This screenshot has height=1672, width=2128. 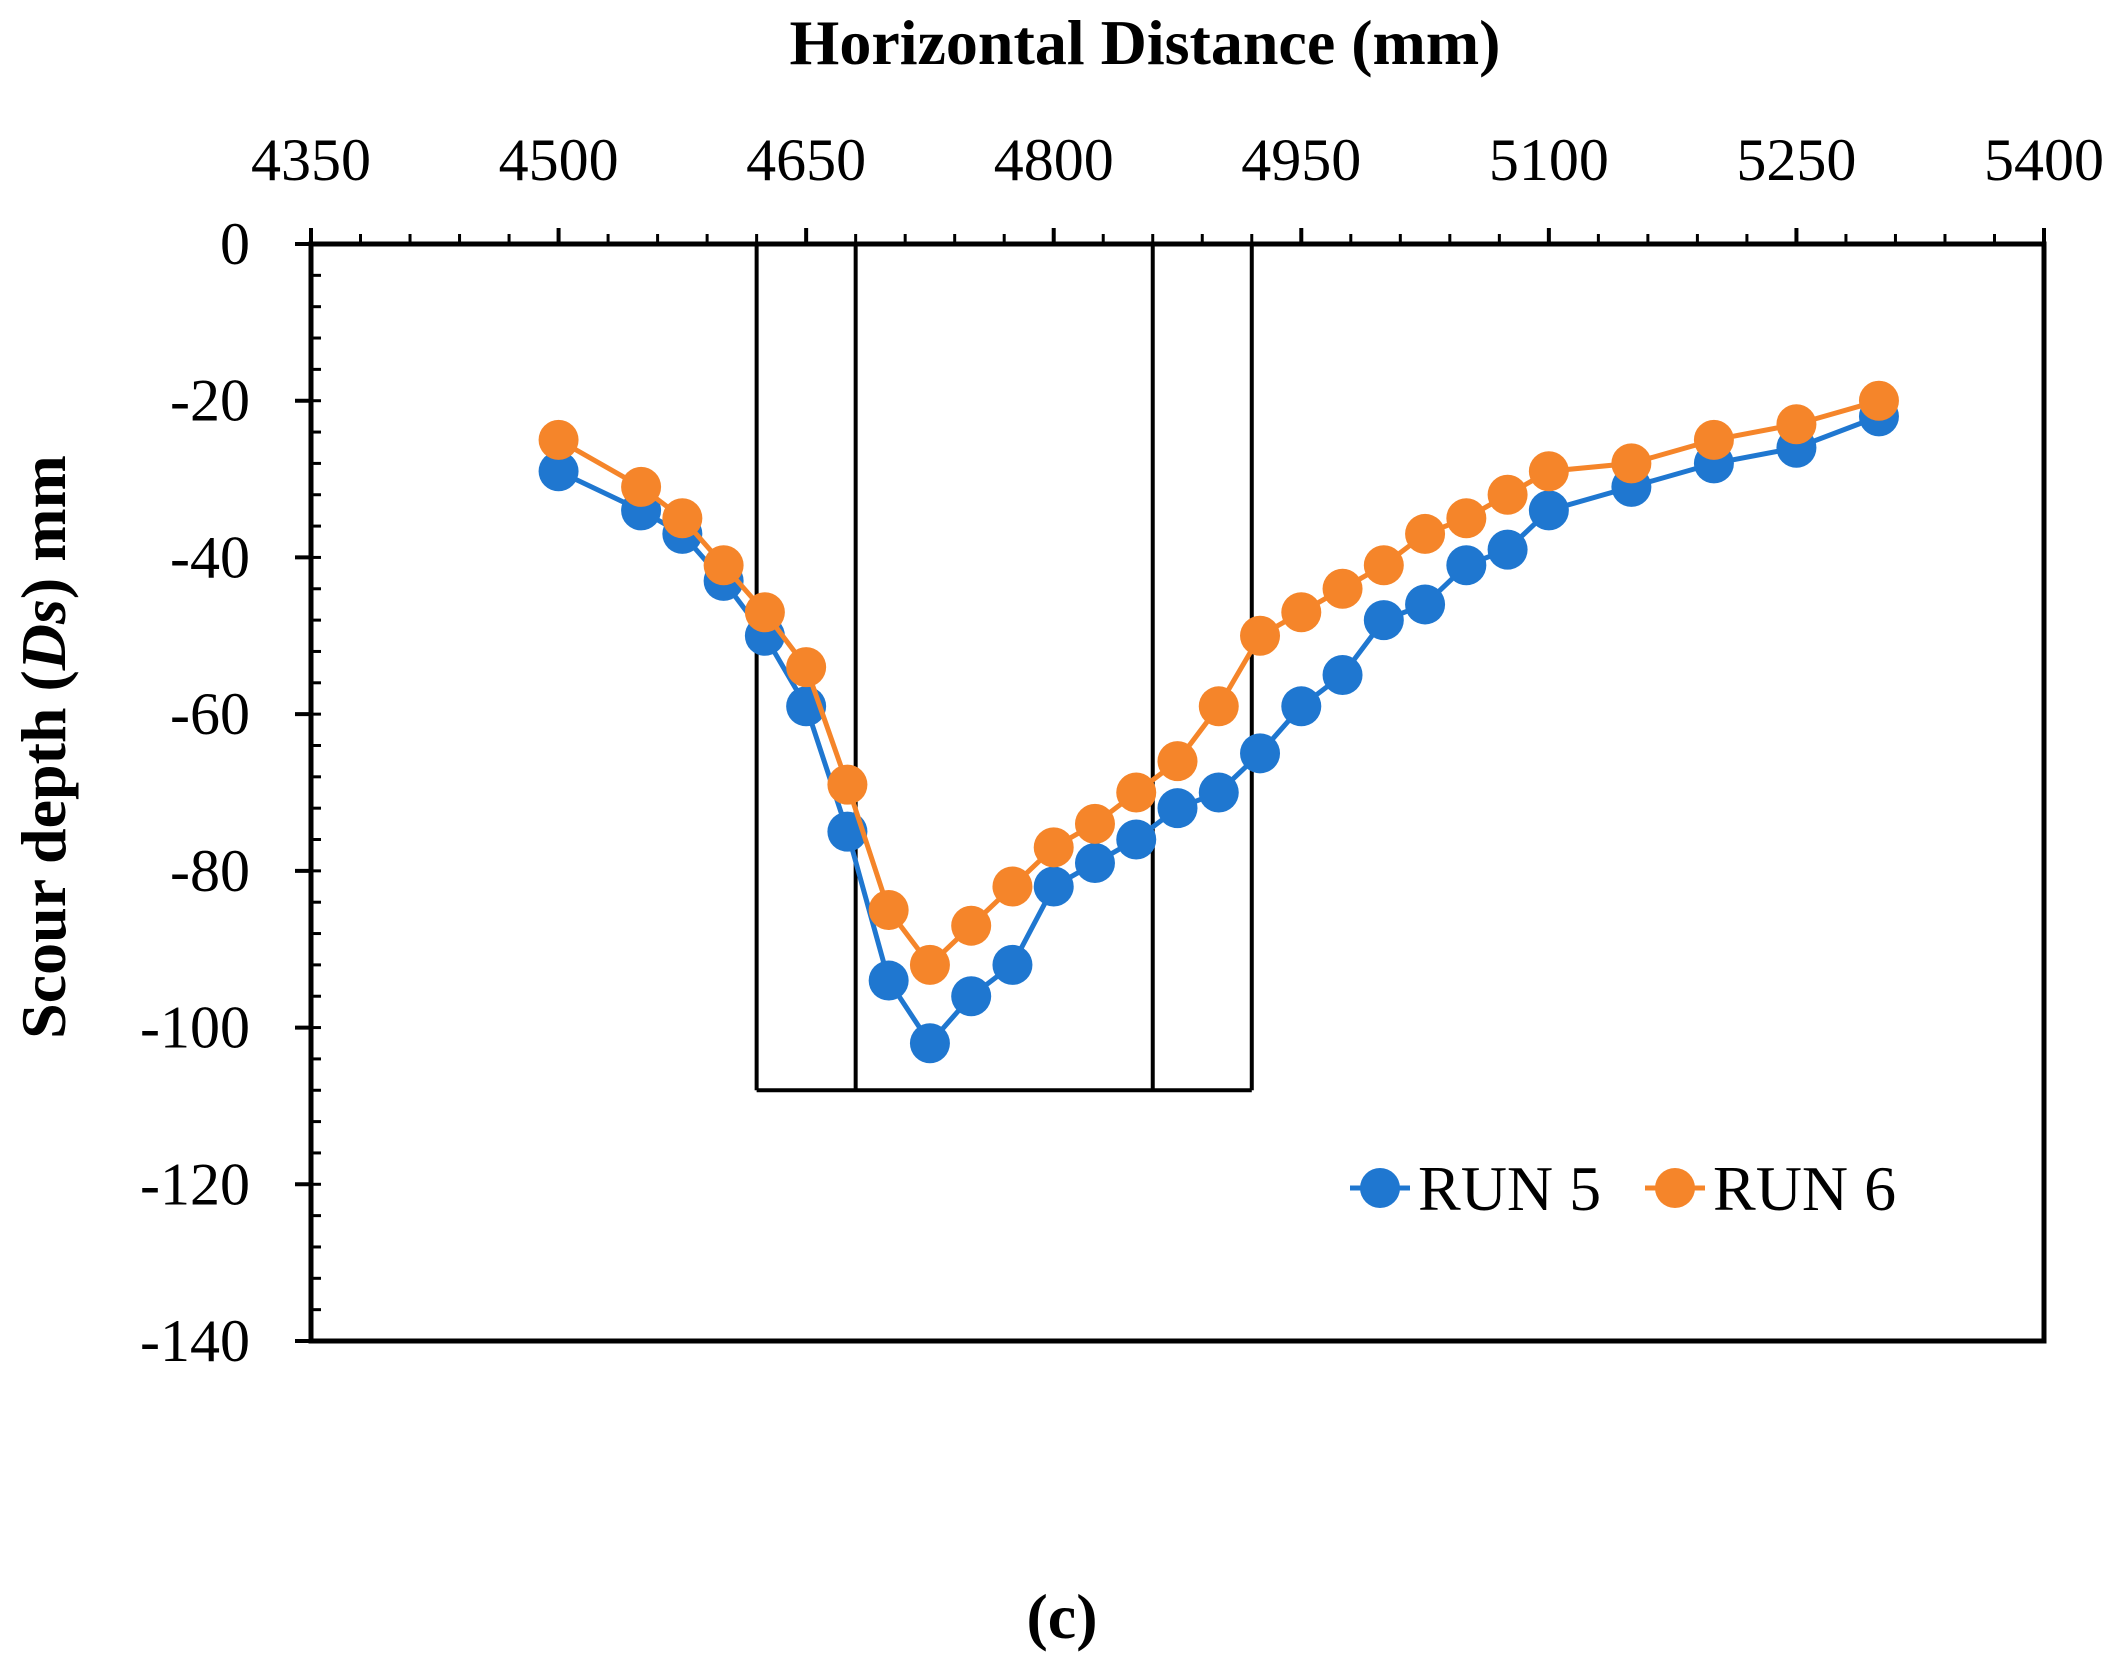 What do you see at coordinates (43, 527) in the screenshot?
I see `y-axis-title-suffix: ) mm` at bounding box center [43, 527].